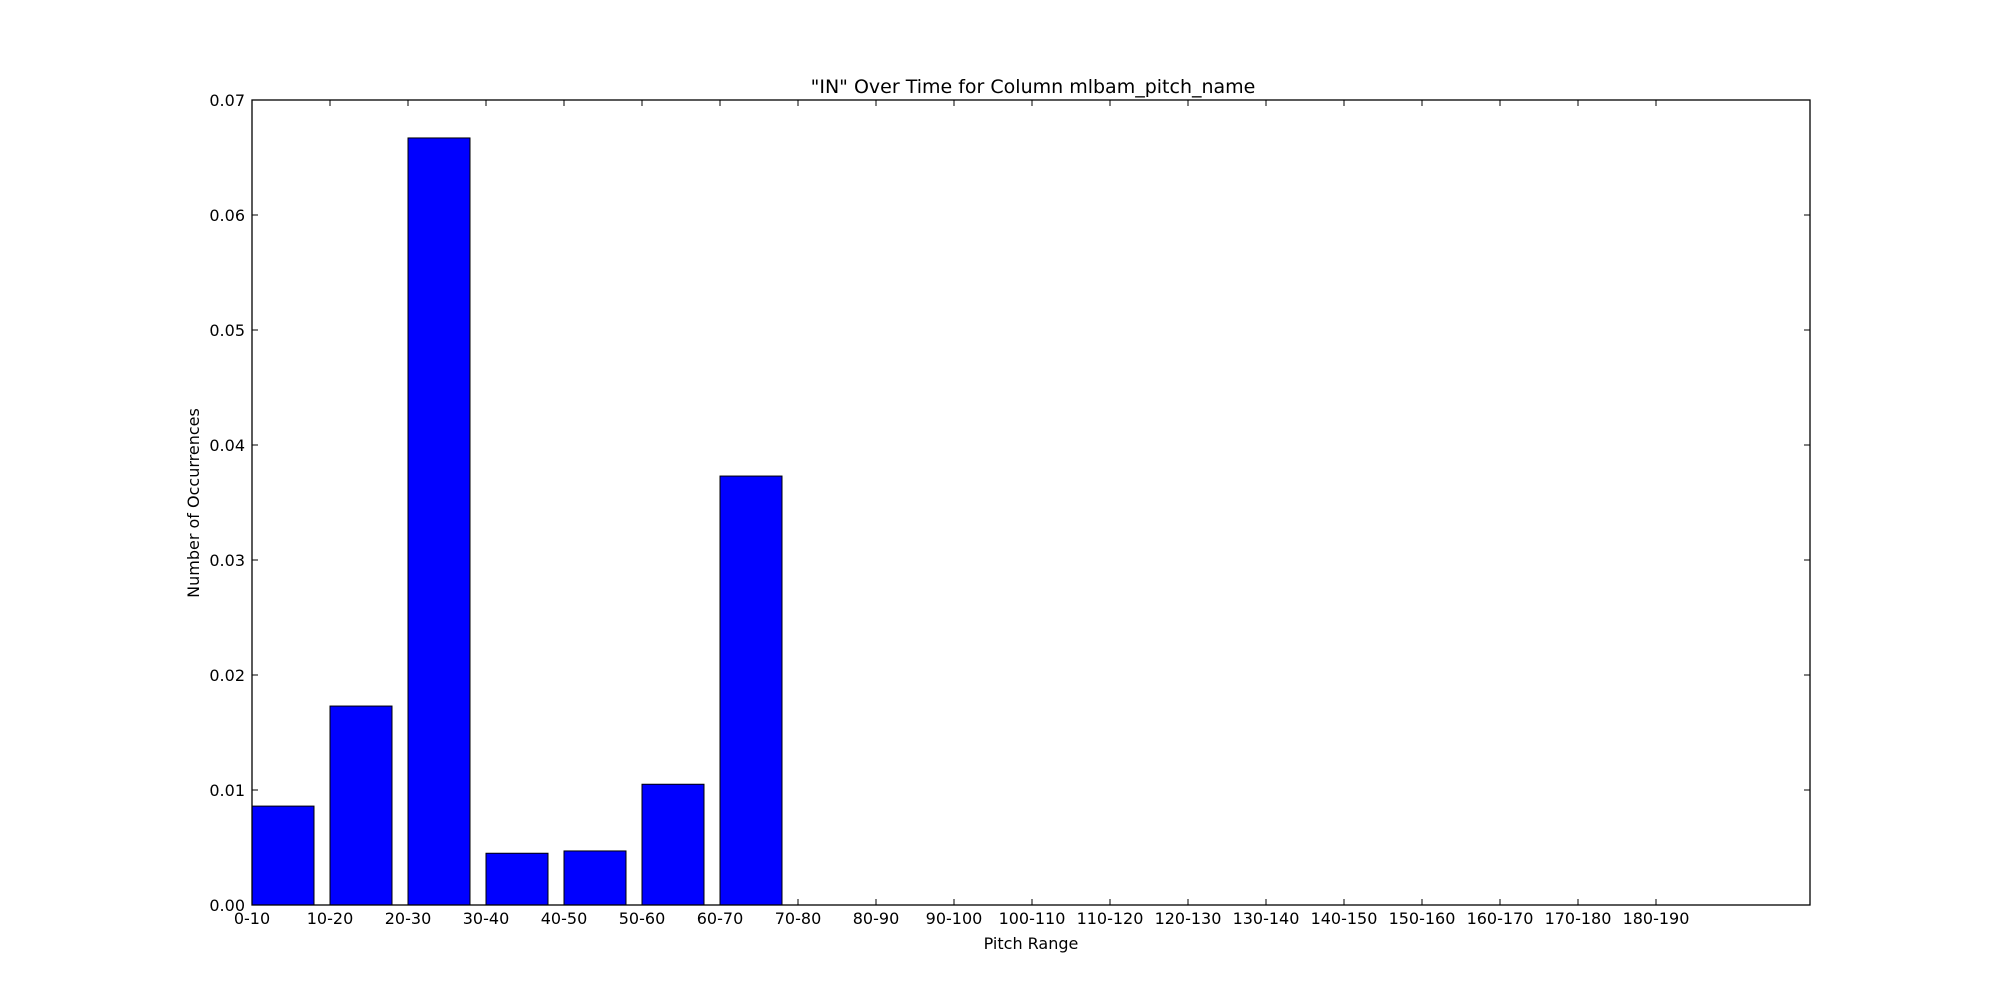  What do you see at coordinates (1344, 918) in the screenshot?
I see `x-tick-label: 140-150` at bounding box center [1344, 918].